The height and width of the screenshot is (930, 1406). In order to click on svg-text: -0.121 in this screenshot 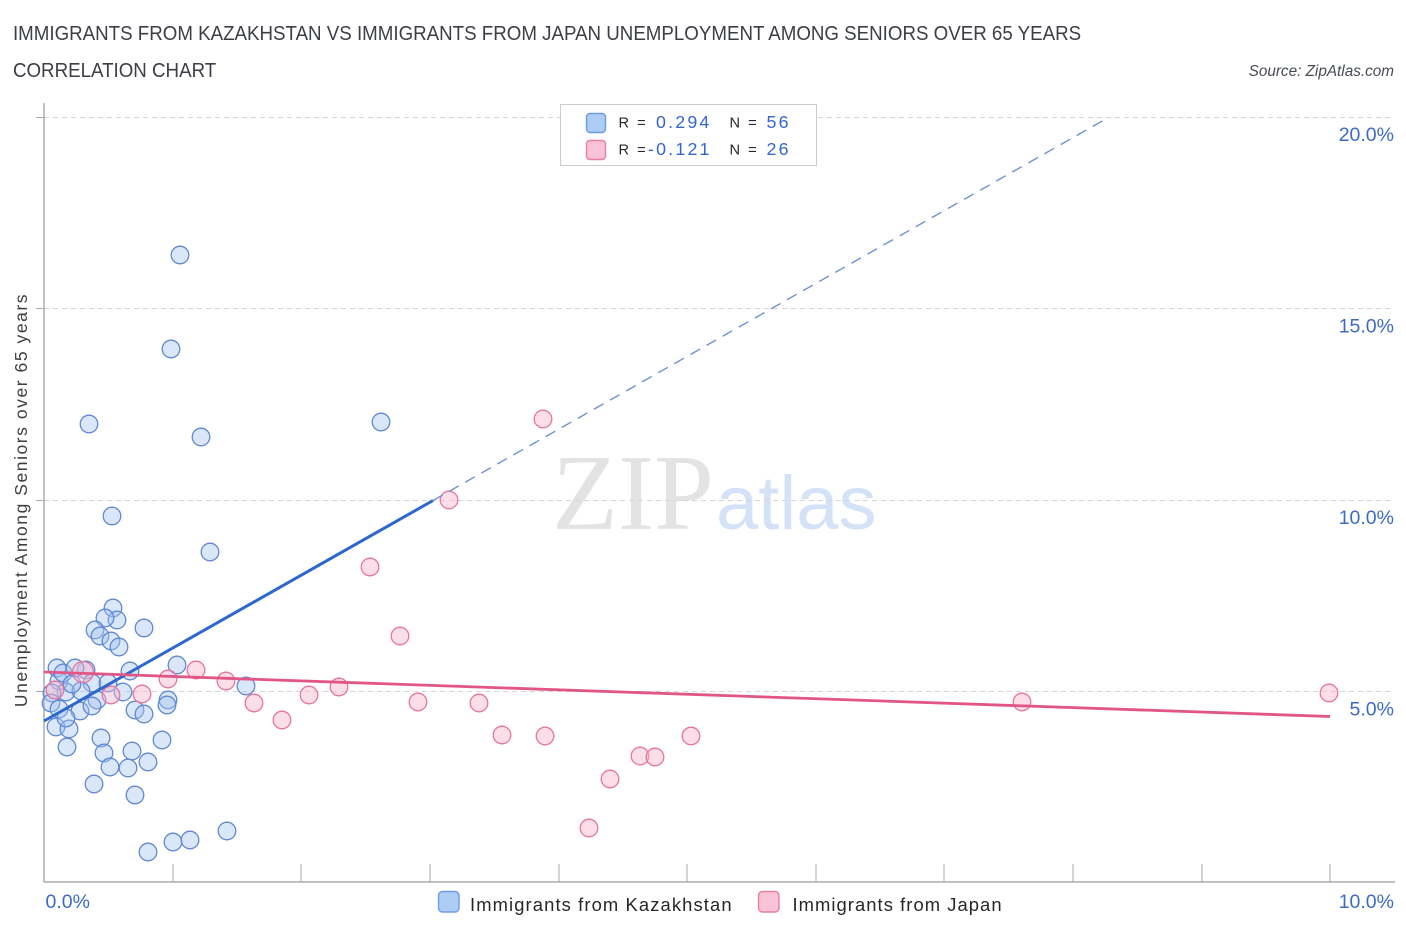, I will do `click(680, 149)`.